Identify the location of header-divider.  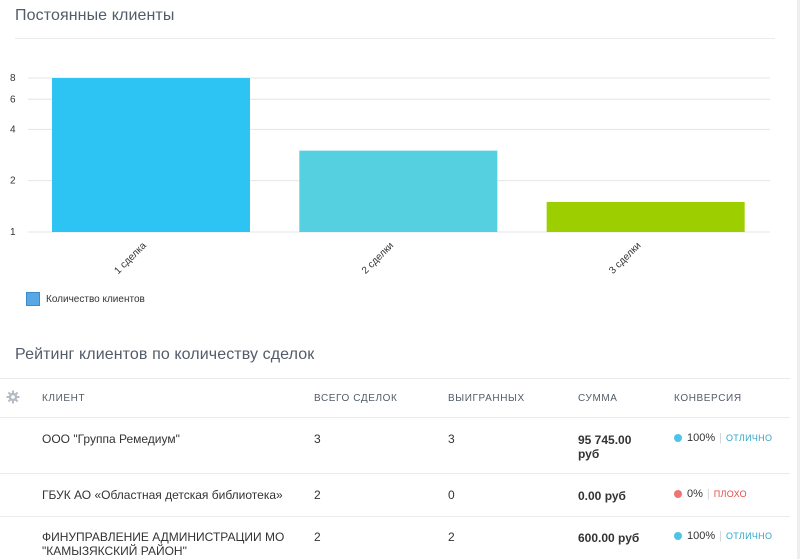
(395, 417).